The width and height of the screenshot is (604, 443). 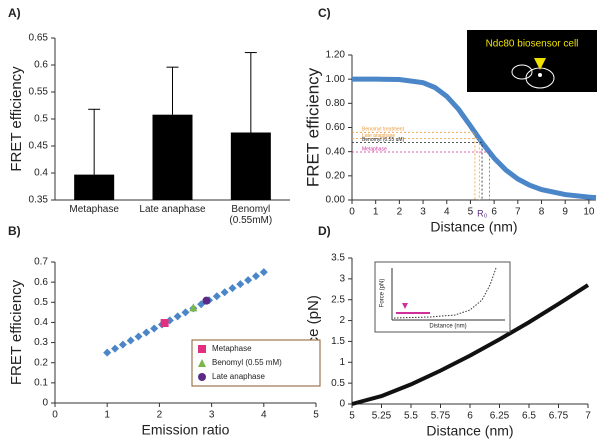 I want to click on y-tick-label: 2.5, so click(x=338, y=299).